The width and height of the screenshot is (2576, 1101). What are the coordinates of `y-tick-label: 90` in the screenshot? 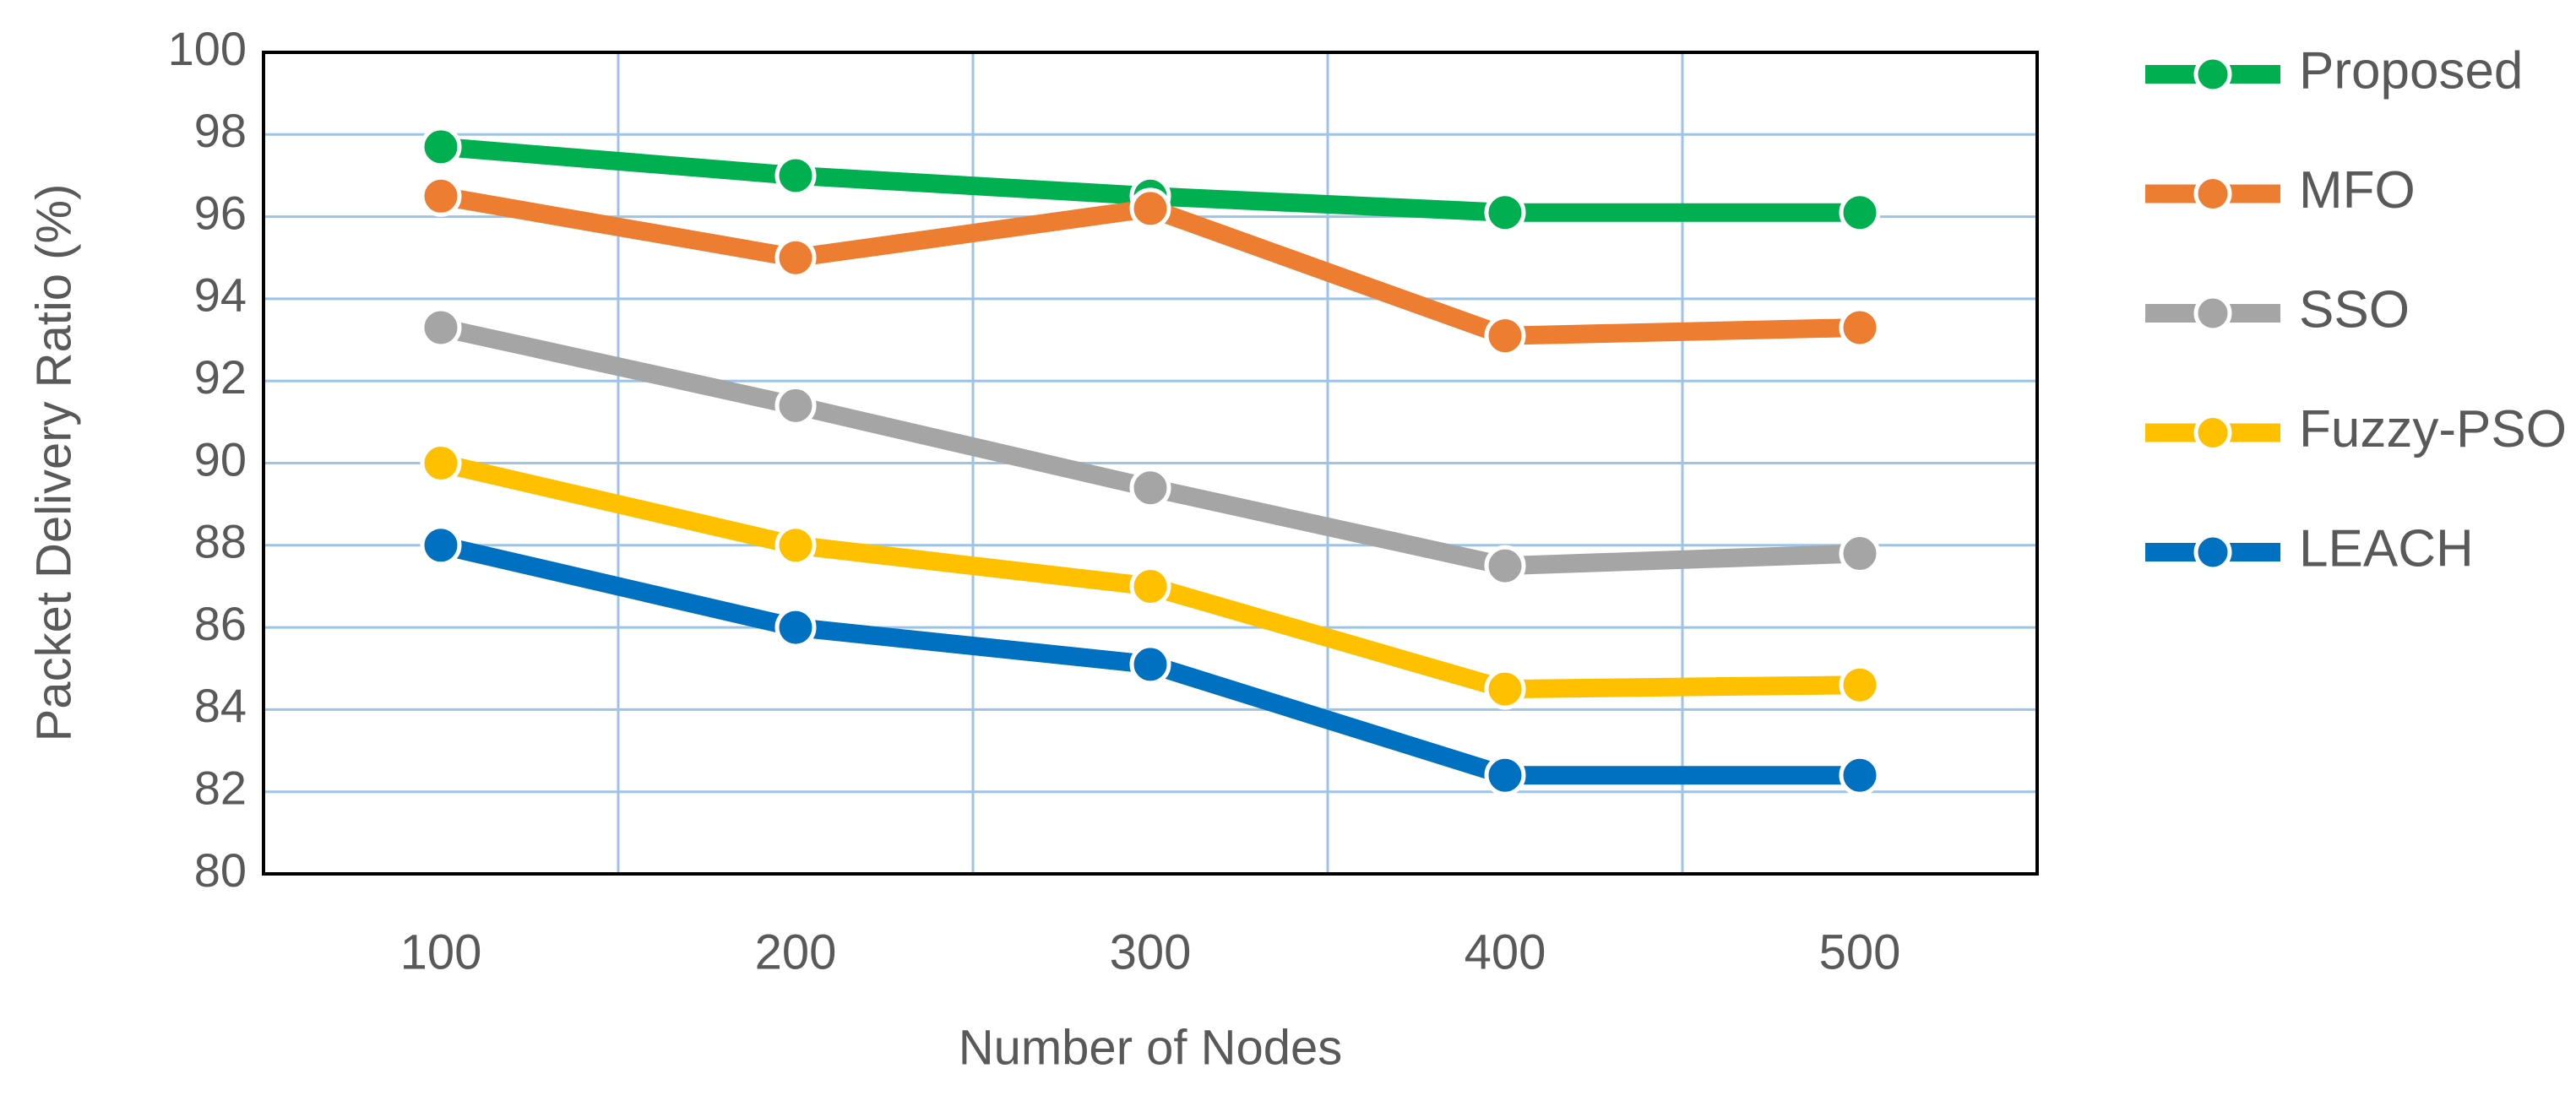 It's located at (220, 458).